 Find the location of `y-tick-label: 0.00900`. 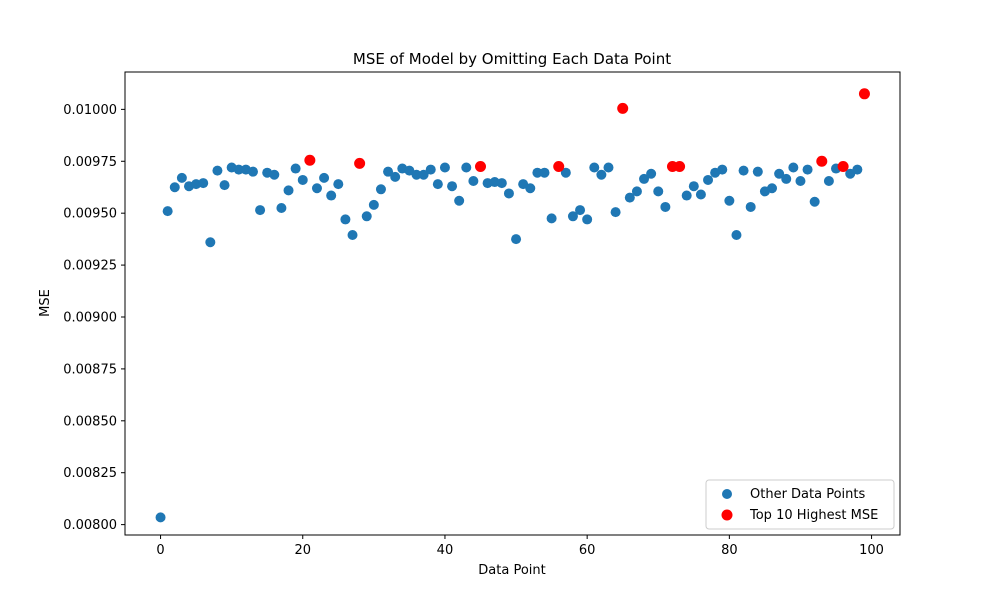

y-tick-label: 0.00900 is located at coordinates (90, 317).